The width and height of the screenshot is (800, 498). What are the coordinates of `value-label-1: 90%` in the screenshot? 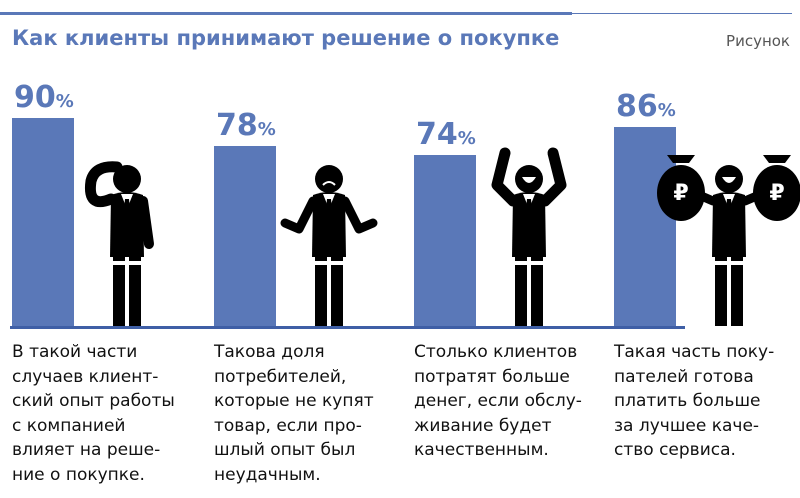 It's located at (44, 98).